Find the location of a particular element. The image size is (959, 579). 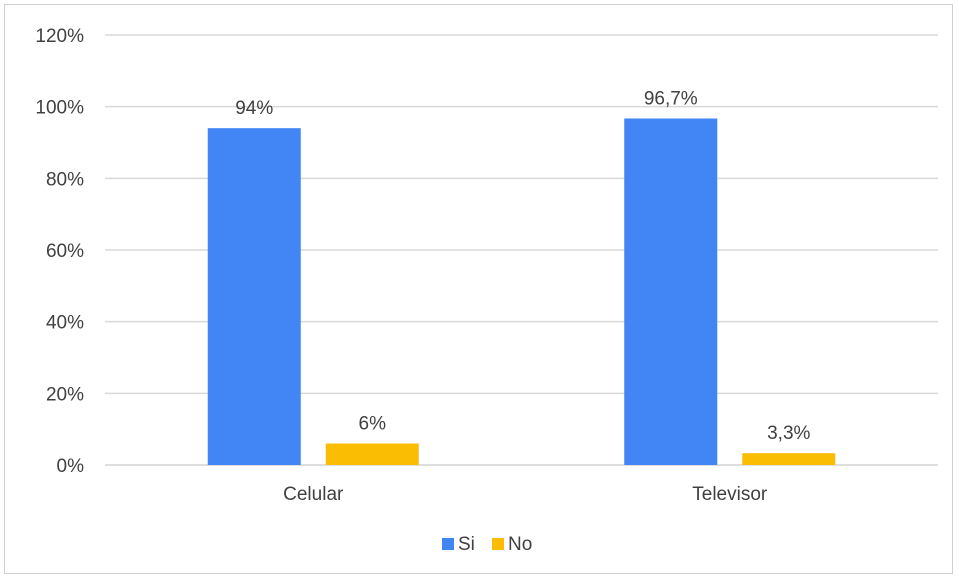

y-tick-label: 20% is located at coordinates (65, 394).